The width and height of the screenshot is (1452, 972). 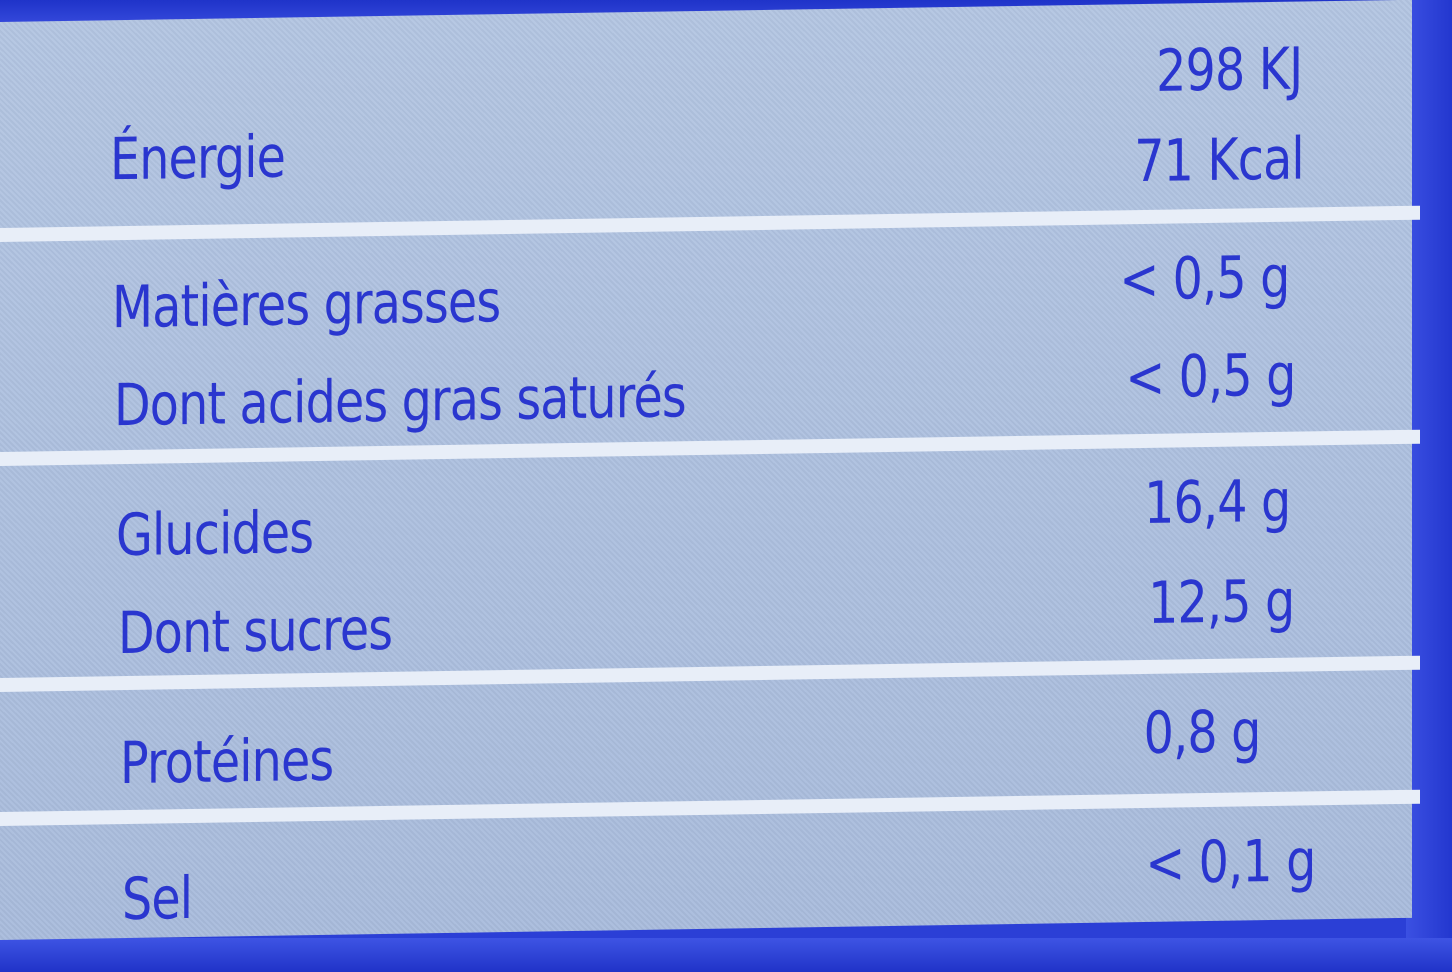 What do you see at coordinates (1429, 486) in the screenshot?
I see `package-frame-right` at bounding box center [1429, 486].